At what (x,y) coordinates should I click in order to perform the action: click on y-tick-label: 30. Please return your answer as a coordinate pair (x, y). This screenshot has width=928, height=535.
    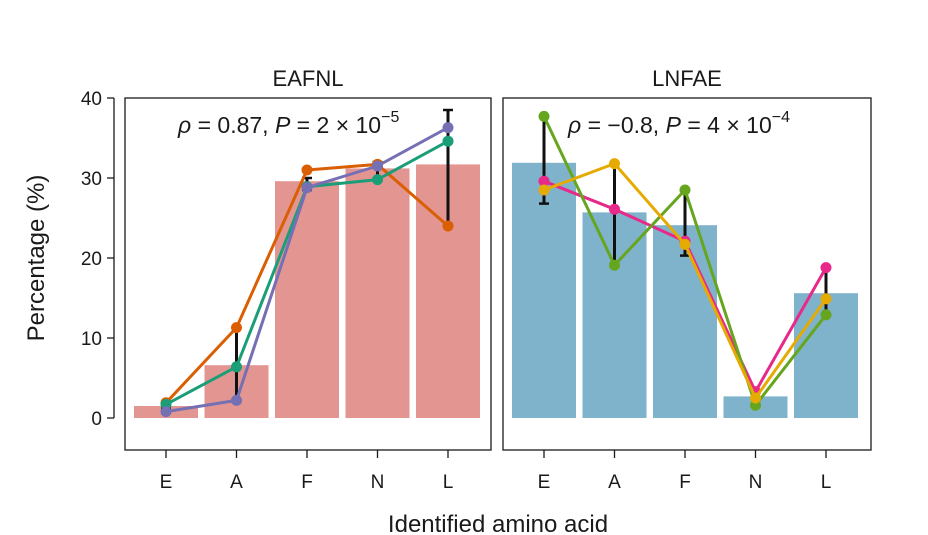
    Looking at the image, I should click on (91, 179).